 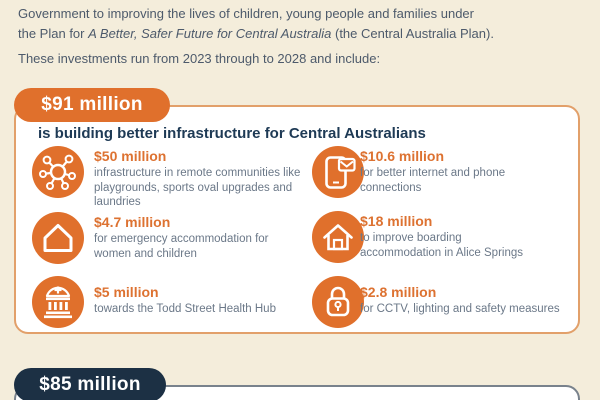 What do you see at coordinates (398, 292) in the screenshot?
I see `item-amount: $2.8 million` at bounding box center [398, 292].